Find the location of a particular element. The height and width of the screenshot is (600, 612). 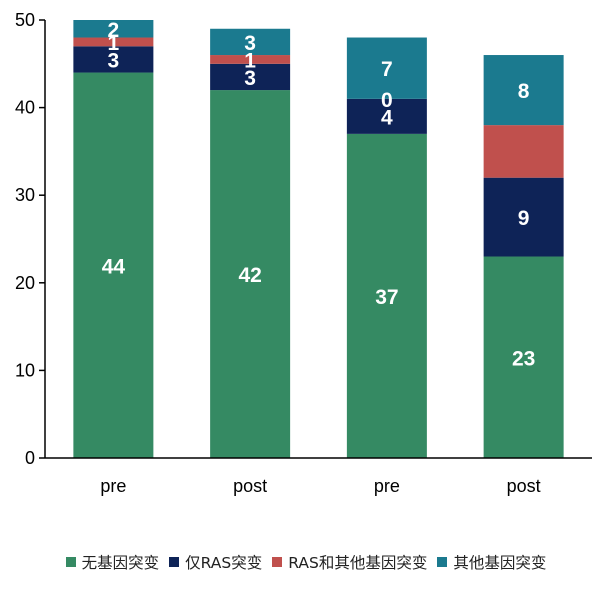

data-label: 2 is located at coordinates (114, 30).